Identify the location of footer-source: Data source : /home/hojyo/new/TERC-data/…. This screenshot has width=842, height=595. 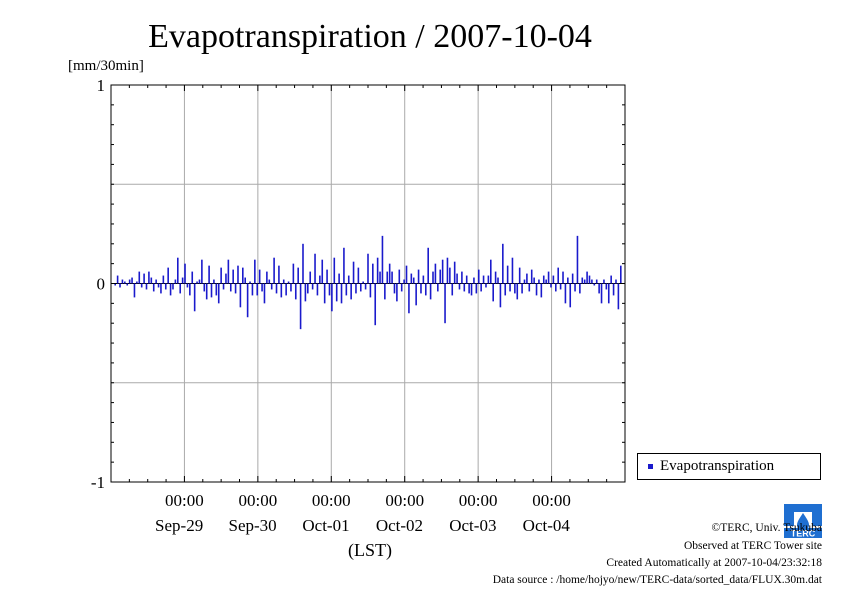
(657, 580).